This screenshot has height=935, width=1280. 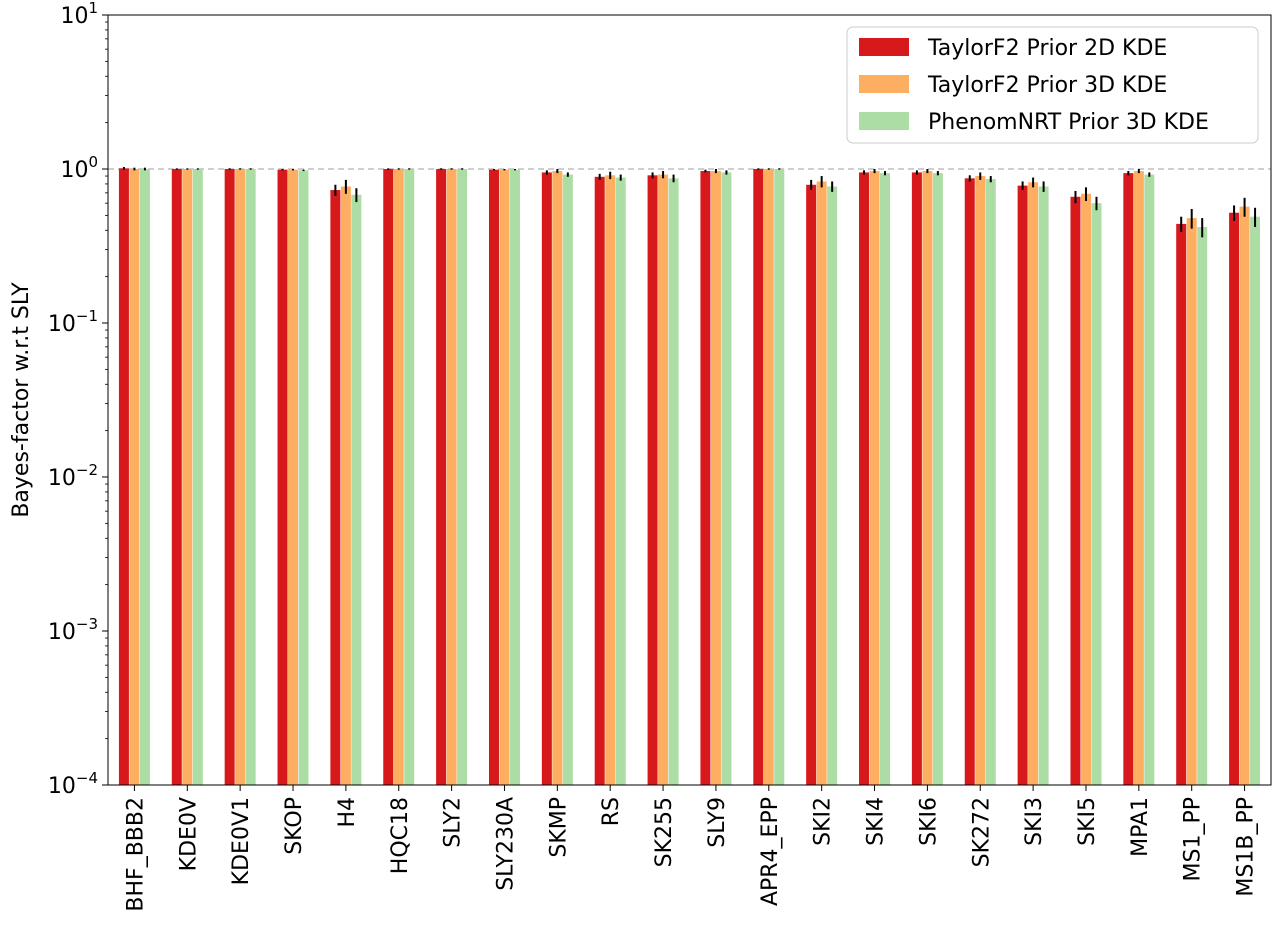 What do you see at coordinates (453, 822) in the screenshot?
I see `x-tick-label: SLY2` at bounding box center [453, 822].